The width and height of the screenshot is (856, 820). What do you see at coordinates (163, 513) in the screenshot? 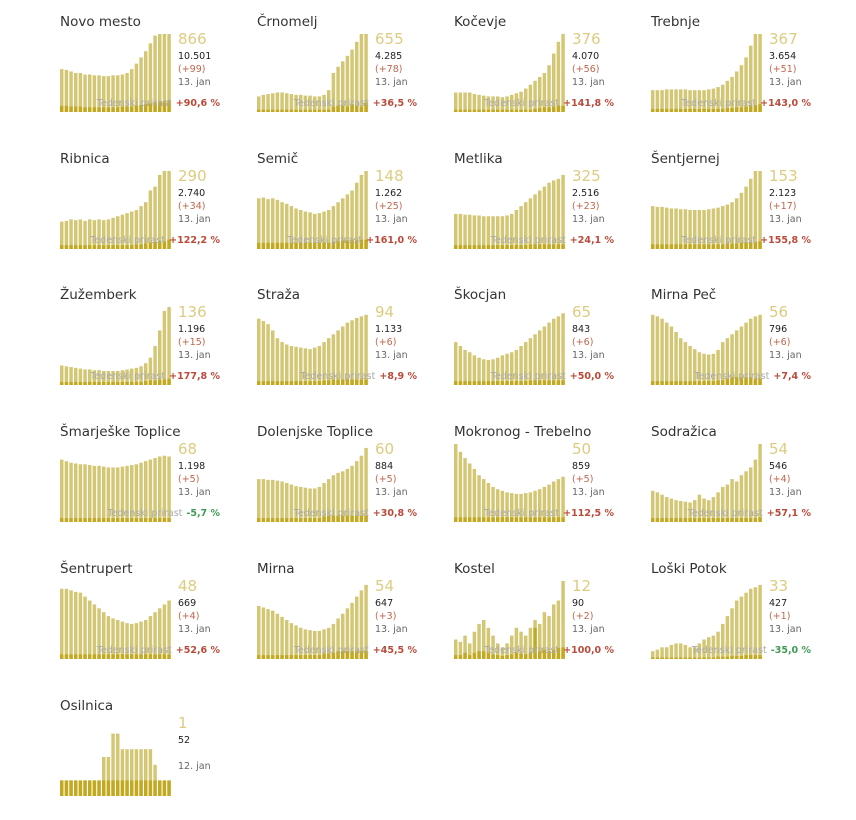
I see `weekly-growth: Tedenski prirast -5,7 %` at bounding box center [163, 513].